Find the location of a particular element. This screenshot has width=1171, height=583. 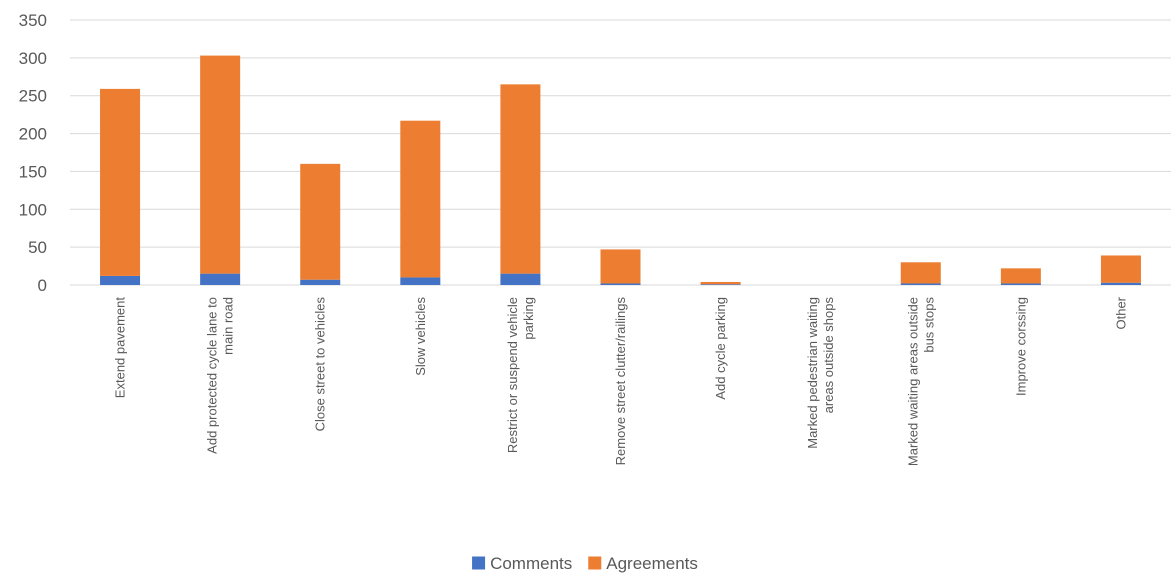

x-tick-label: Marked waiting areas outside bus stops is located at coordinates (920, 382).